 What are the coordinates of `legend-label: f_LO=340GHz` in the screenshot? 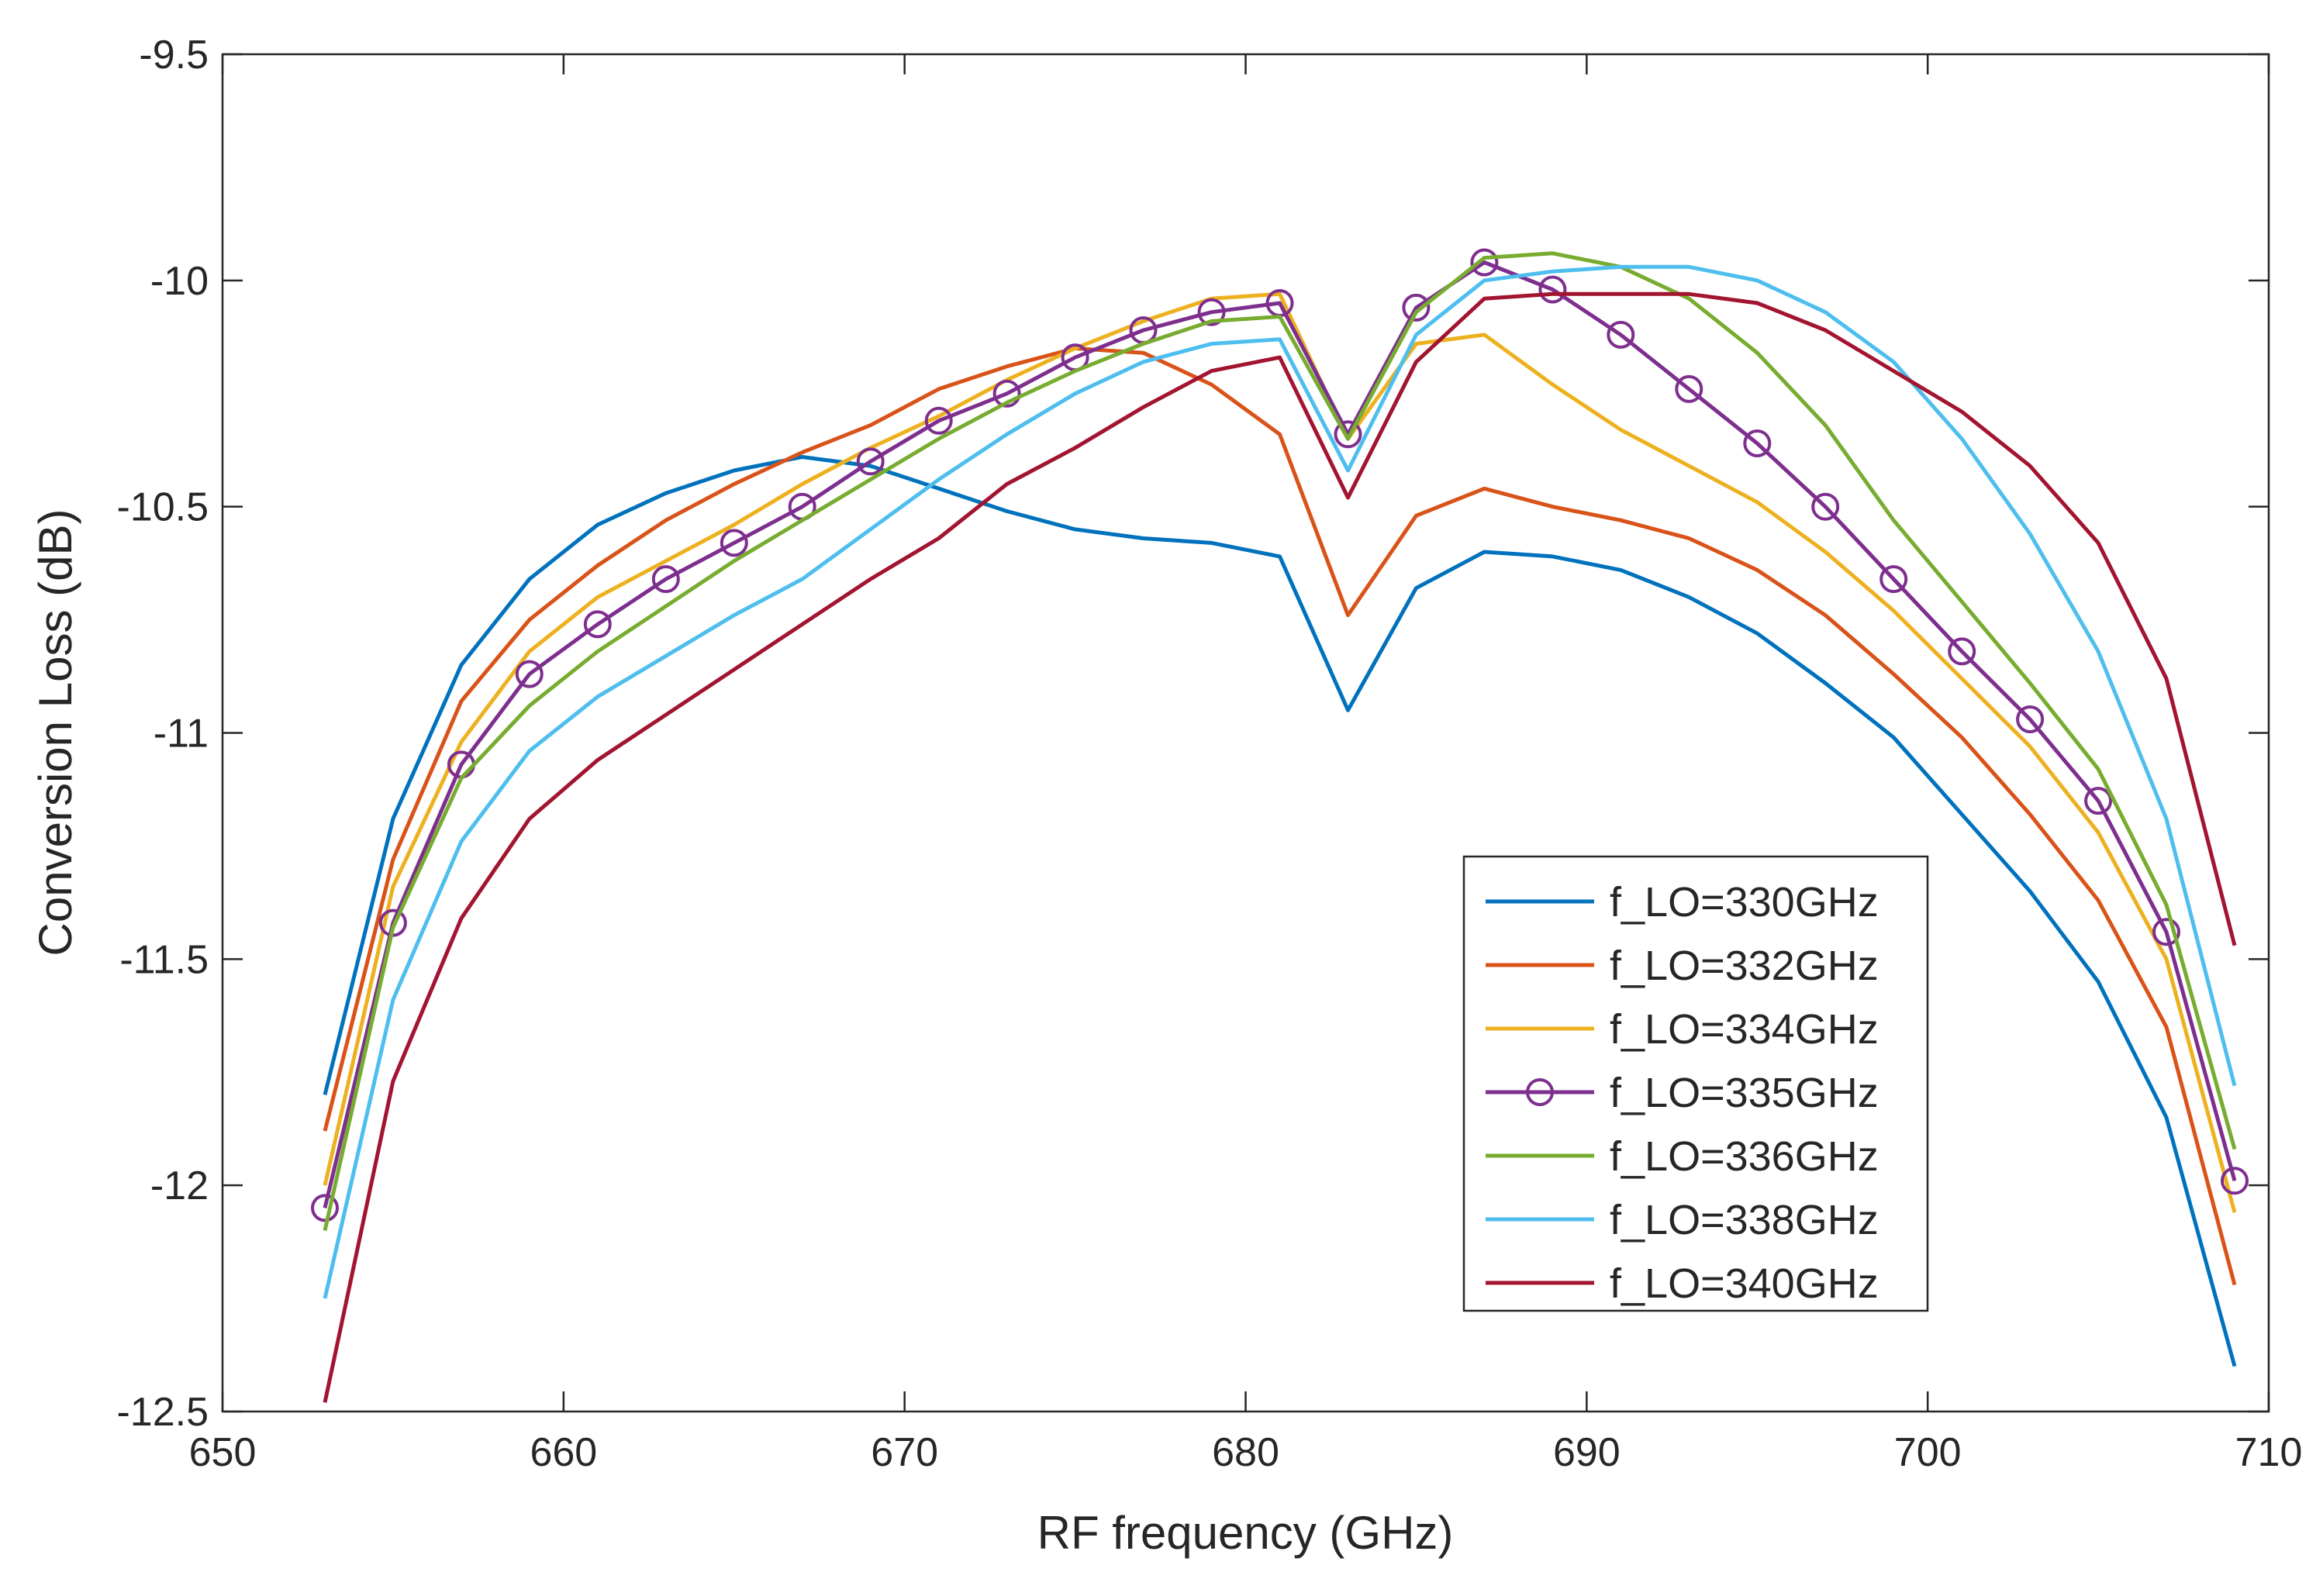 It's located at (1744, 1283).